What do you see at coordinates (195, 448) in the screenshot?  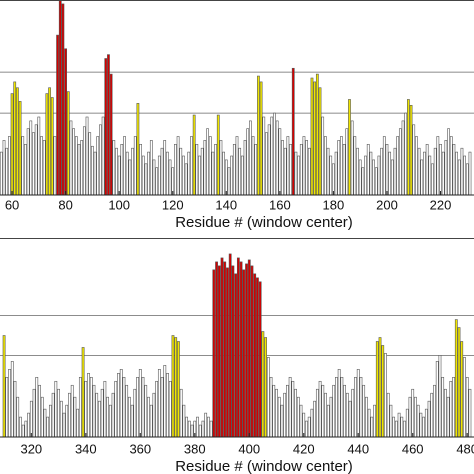 I see `x-tick-label: 380` at bounding box center [195, 448].